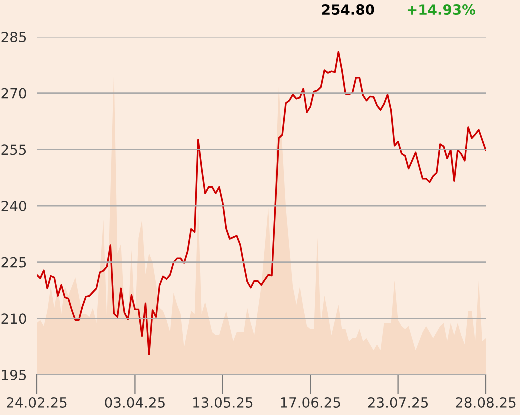  What do you see at coordinates (14, 319) in the screenshot?
I see `y-tick-label: 210` at bounding box center [14, 319].